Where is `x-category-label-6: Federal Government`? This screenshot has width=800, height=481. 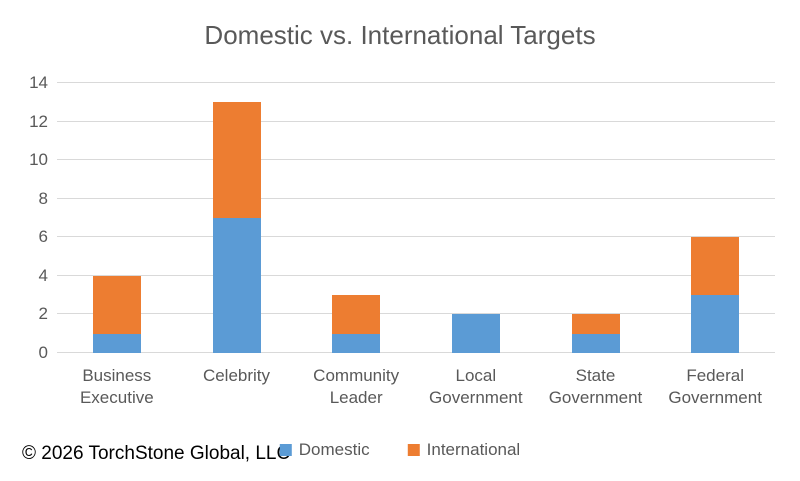 x-category-label-6: Federal Government is located at coordinates (715, 386).